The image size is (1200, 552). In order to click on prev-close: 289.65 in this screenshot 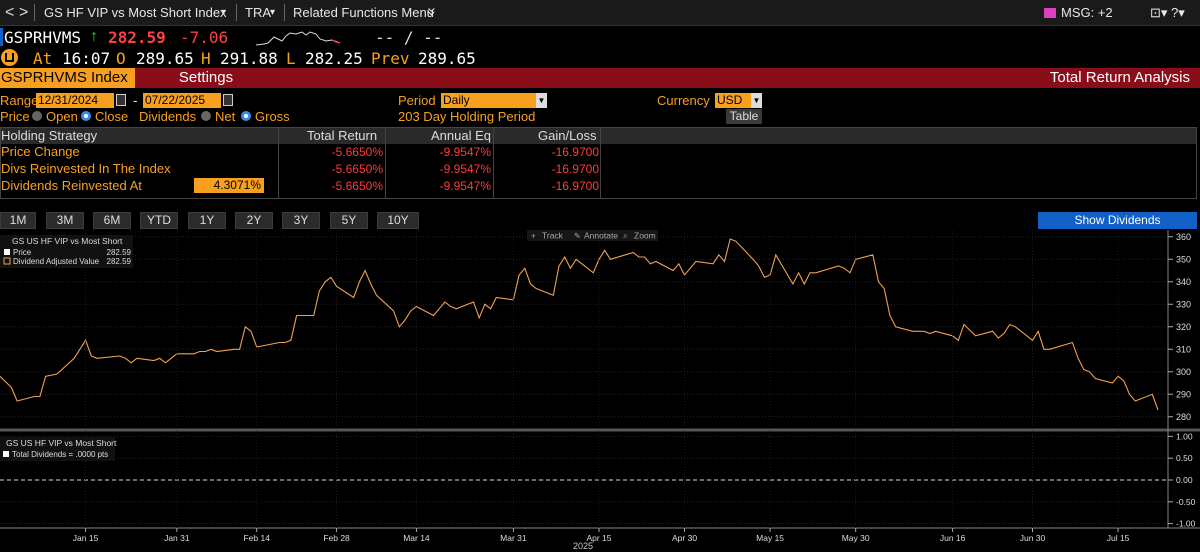, I will do `click(447, 58)`.